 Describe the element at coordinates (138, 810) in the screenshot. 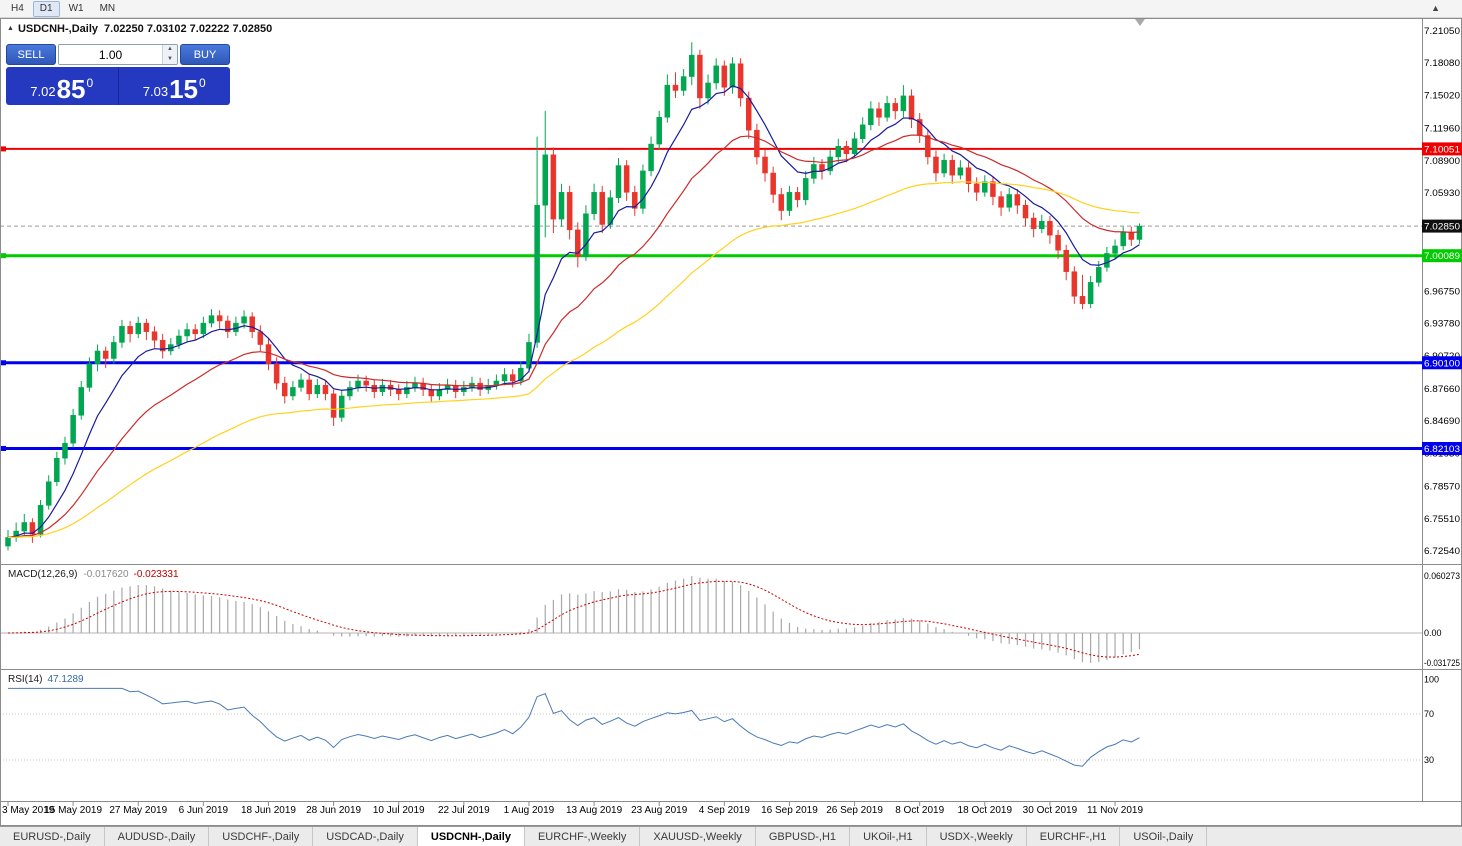

I see `svg-text: 27 May 2019` at that location.